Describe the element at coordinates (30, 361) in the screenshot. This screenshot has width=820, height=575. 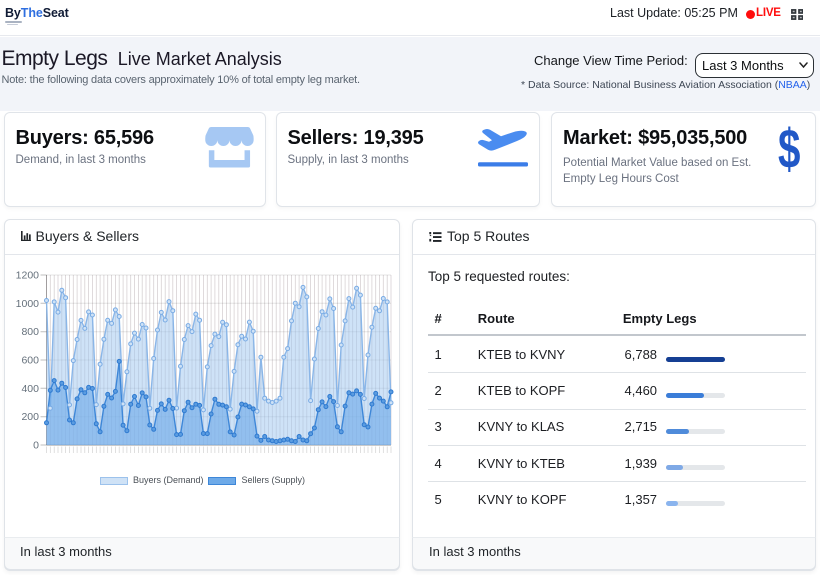
I see `svg-text: 600` at that location.